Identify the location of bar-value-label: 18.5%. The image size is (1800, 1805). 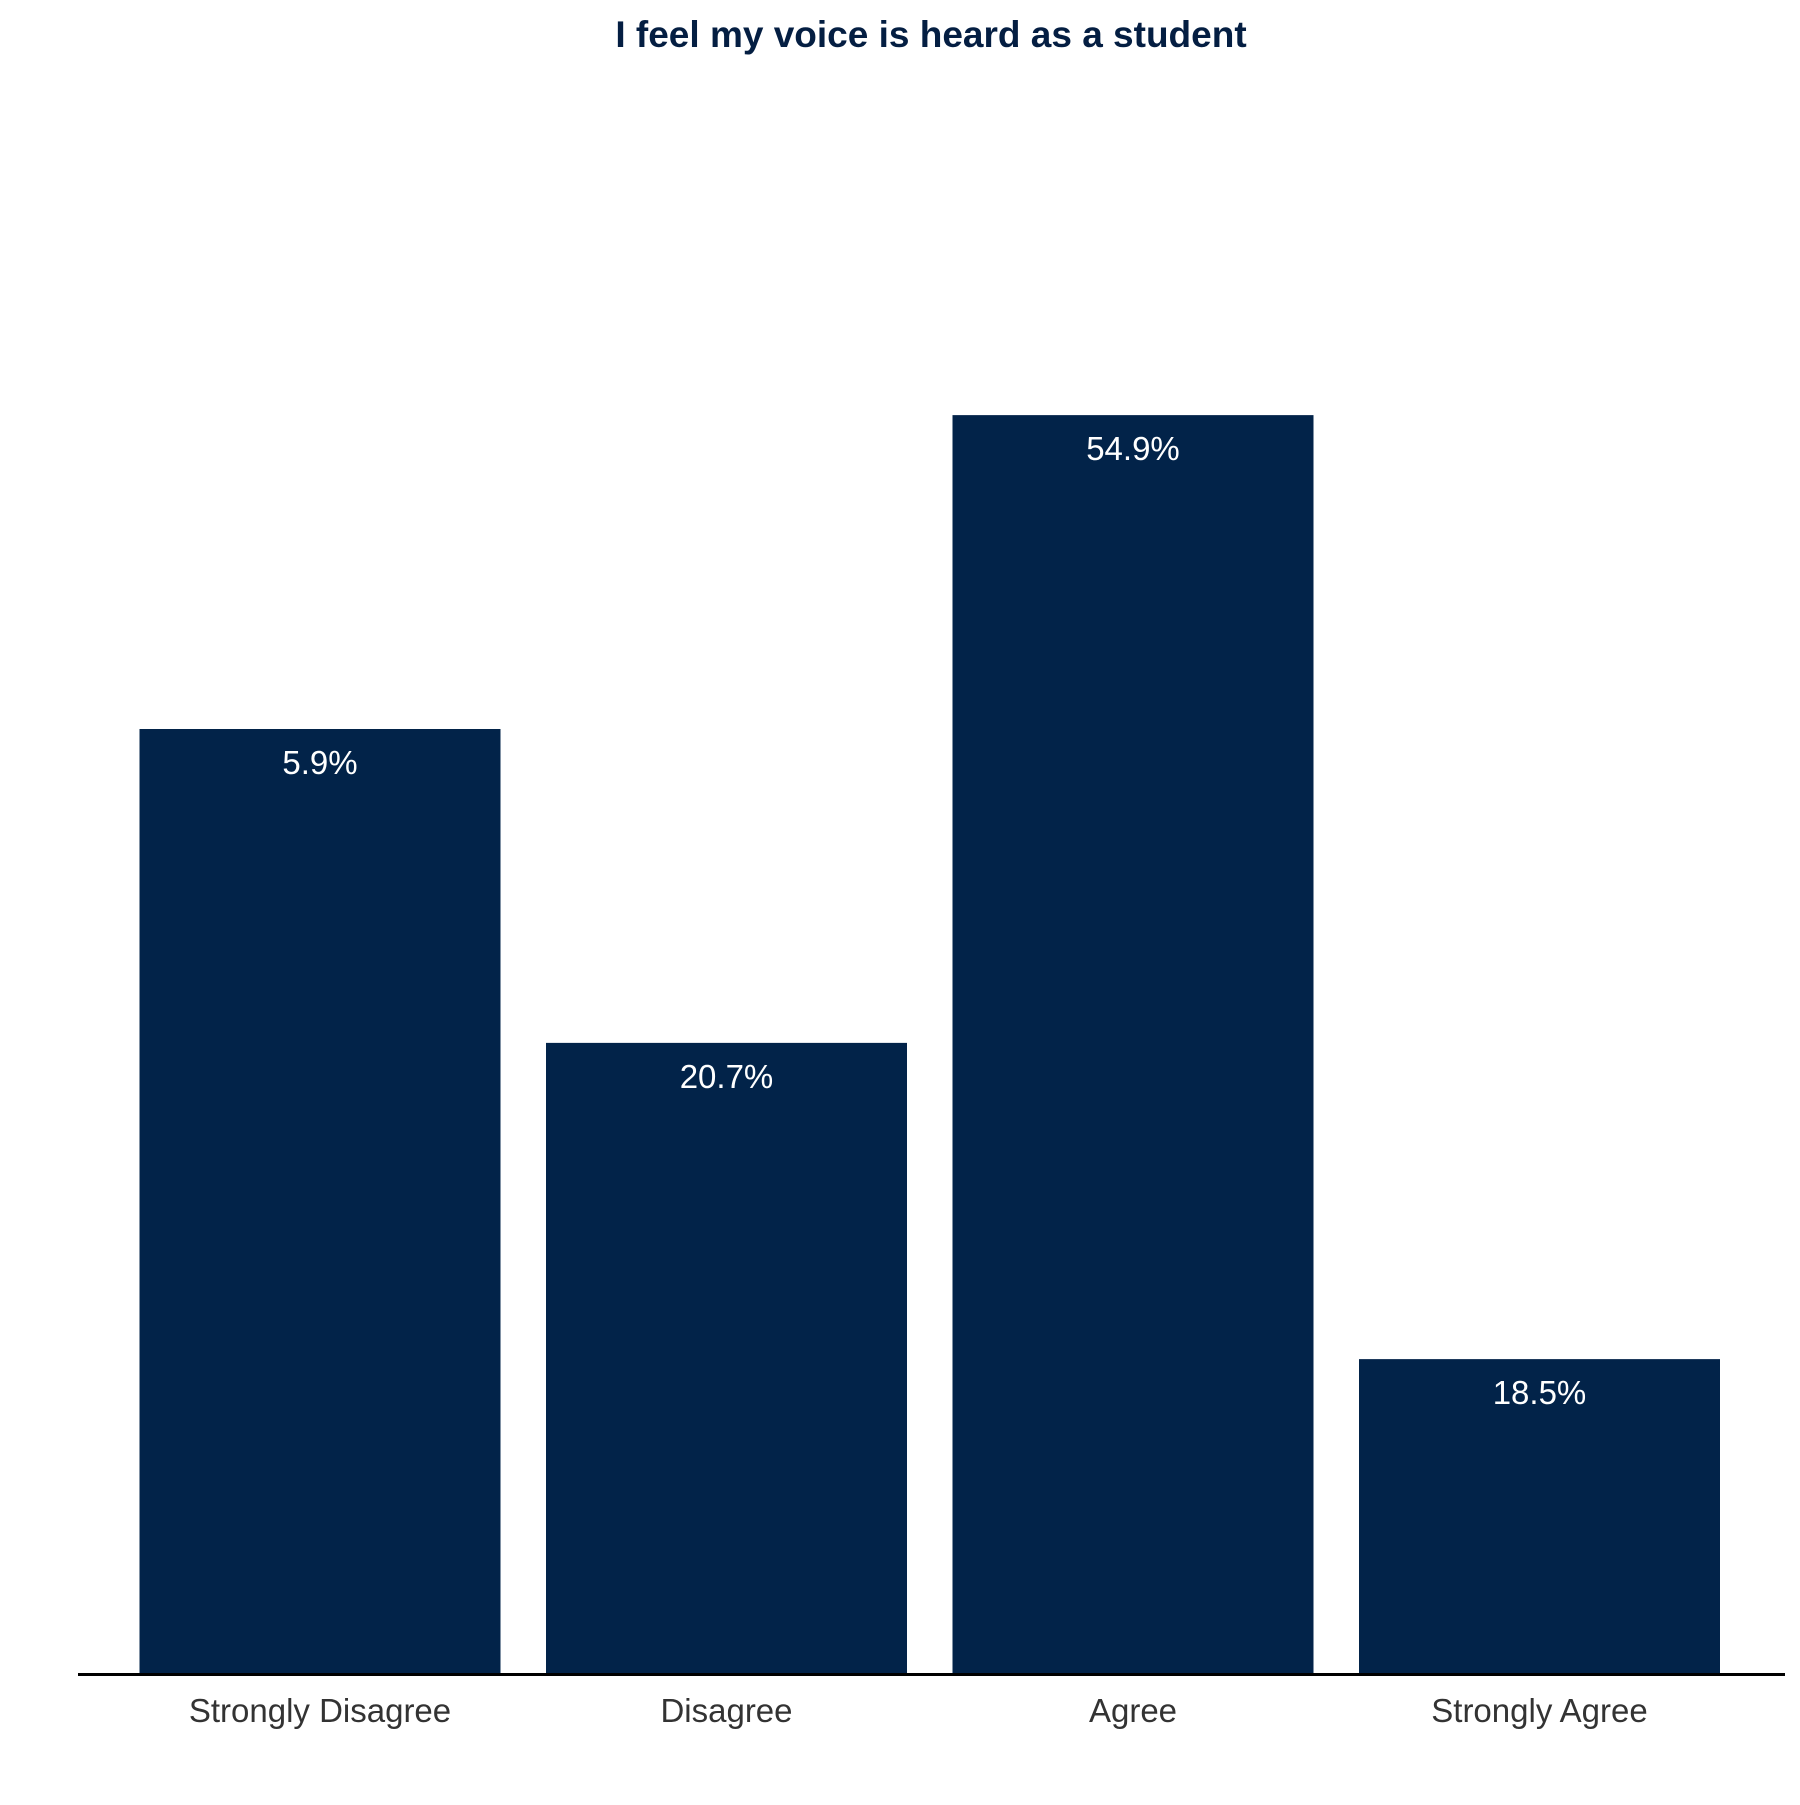
(1540, 1392).